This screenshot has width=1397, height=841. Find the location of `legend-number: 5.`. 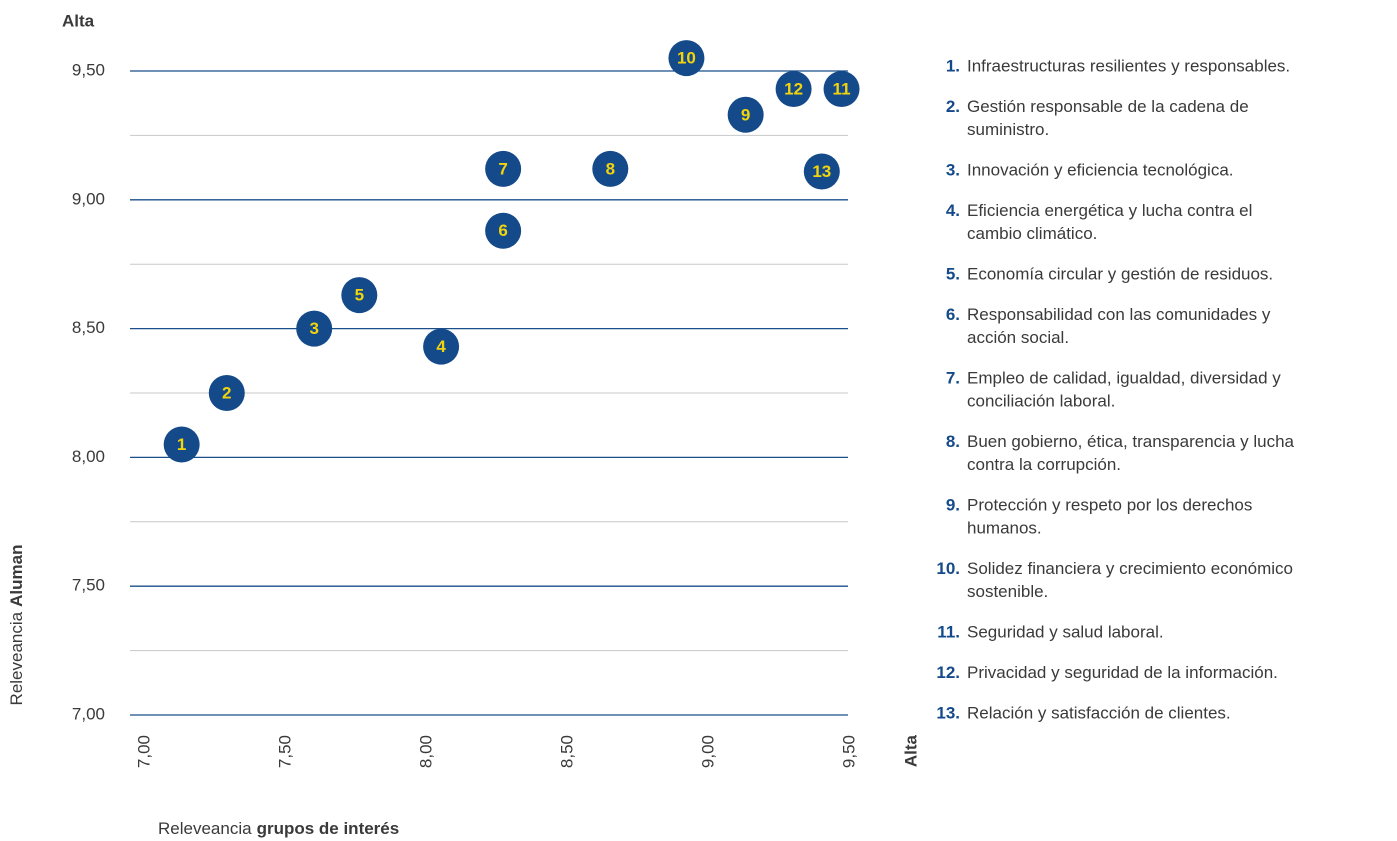

legend-number: 5. is located at coordinates (953, 273).